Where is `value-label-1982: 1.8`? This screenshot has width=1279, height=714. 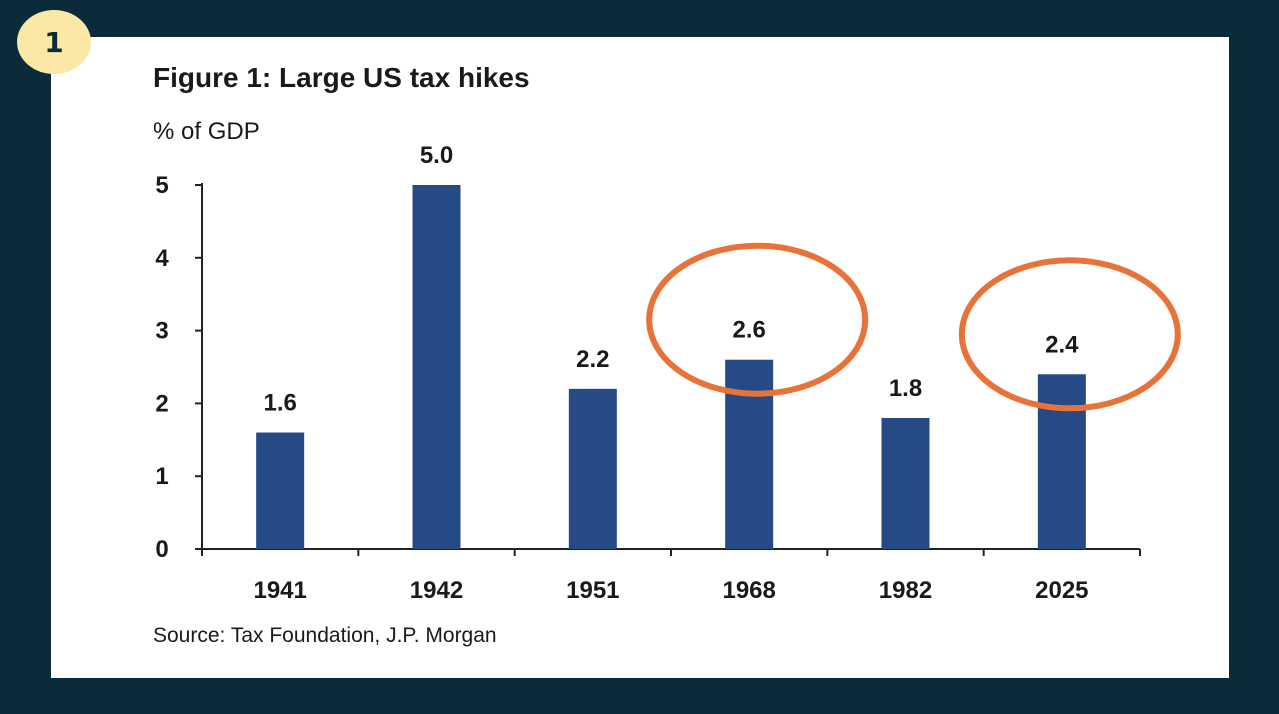 value-label-1982: 1.8 is located at coordinates (905, 388).